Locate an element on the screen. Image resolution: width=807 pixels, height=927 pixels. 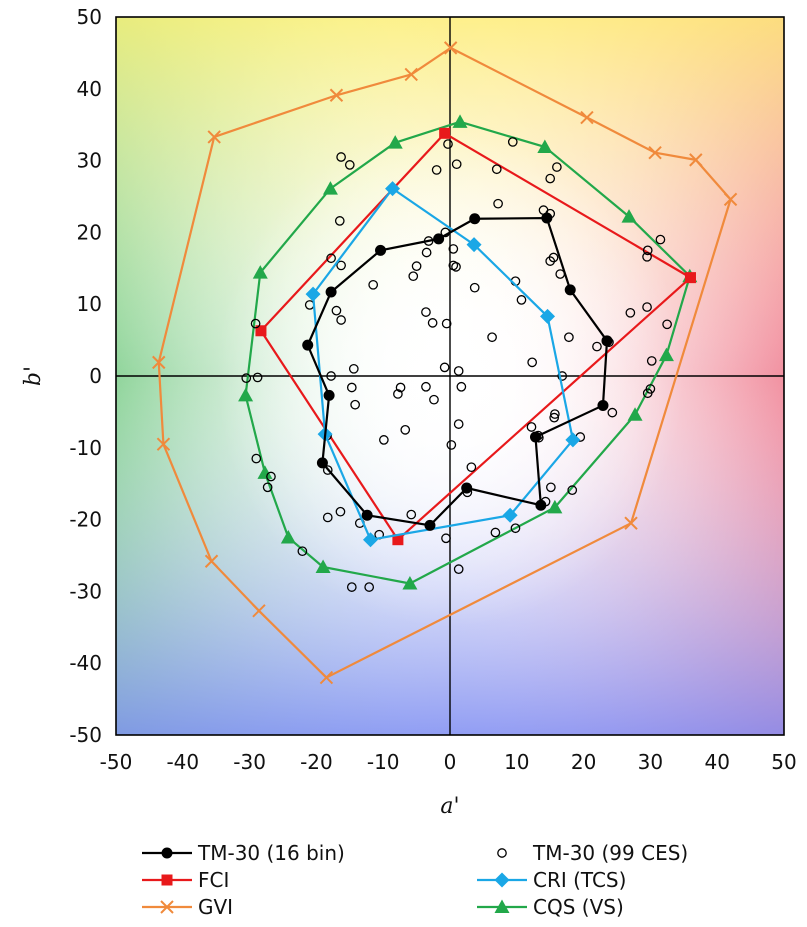
x-tick-label: -20 is located at coordinates (316, 762).